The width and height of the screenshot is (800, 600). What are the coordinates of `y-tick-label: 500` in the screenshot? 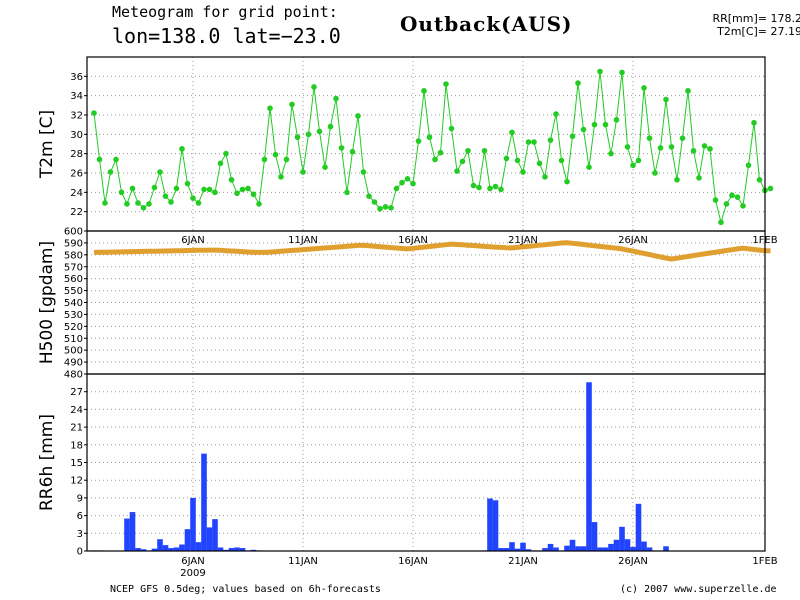 It's located at (73, 351).